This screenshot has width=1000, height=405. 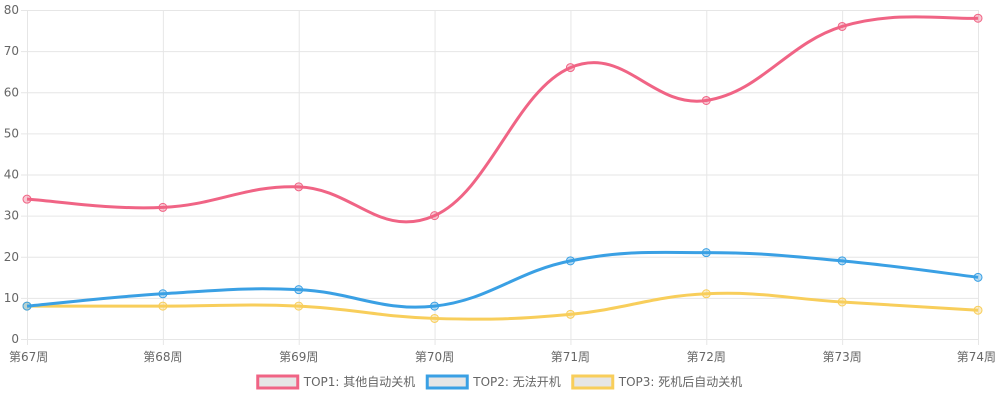 I want to click on y-tick-label: 70, so click(x=11, y=51).